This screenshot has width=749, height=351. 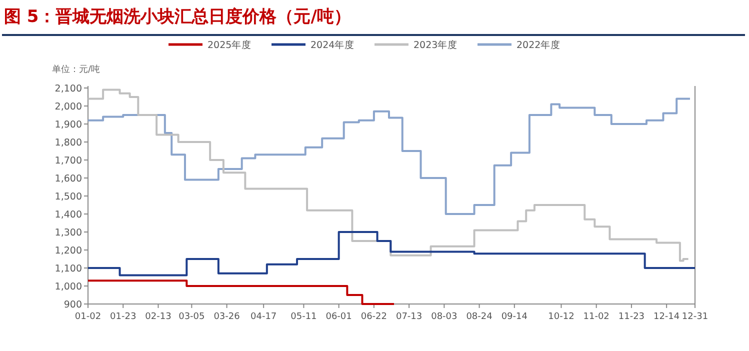 What do you see at coordinates (479, 317) in the screenshot?
I see `x-tick-label: 08-24` at bounding box center [479, 317].